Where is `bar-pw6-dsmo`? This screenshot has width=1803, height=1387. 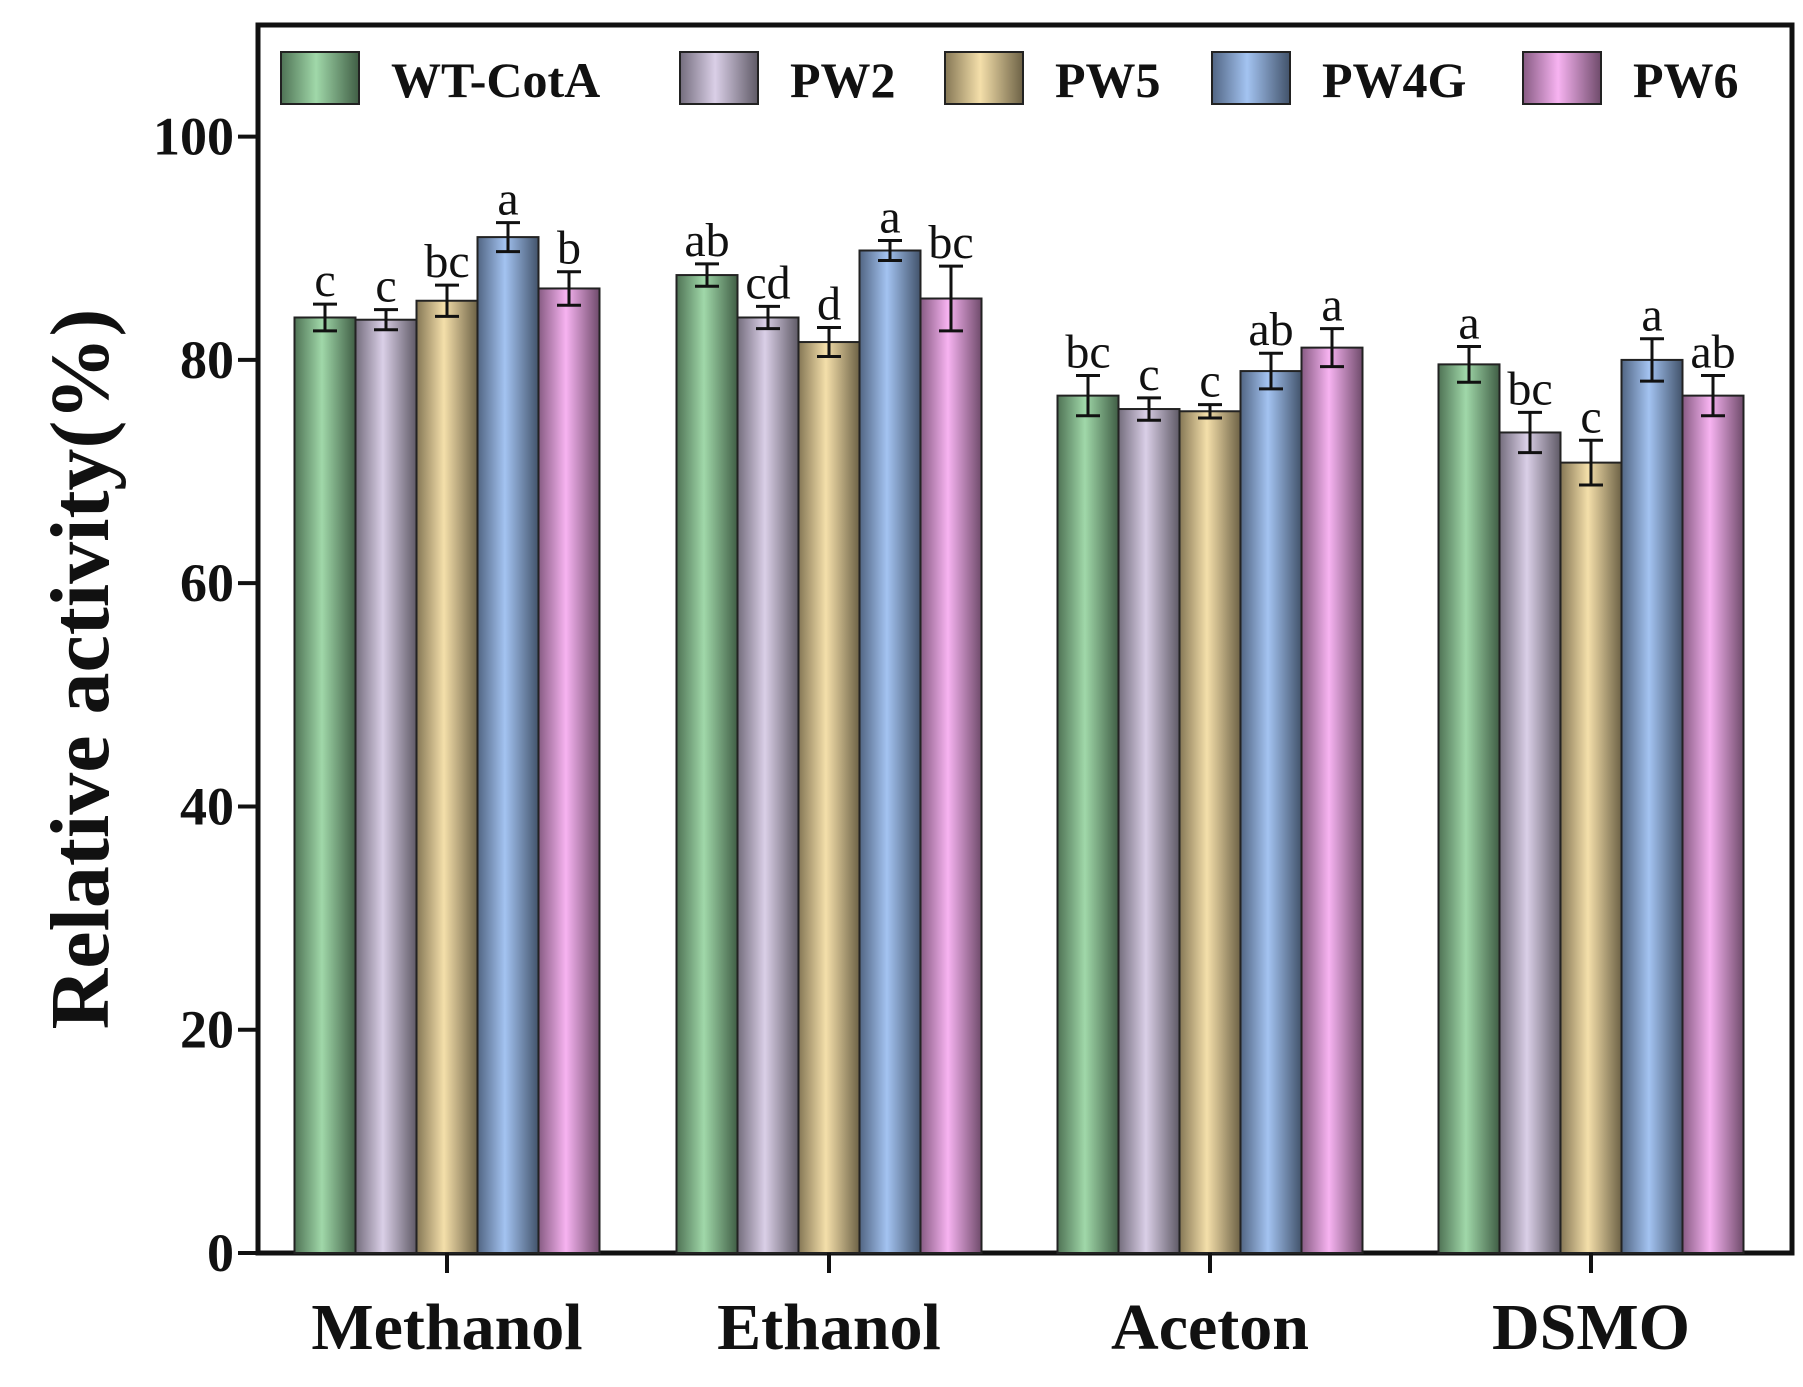
bar-pw6-dsmo is located at coordinates (1713, 824).